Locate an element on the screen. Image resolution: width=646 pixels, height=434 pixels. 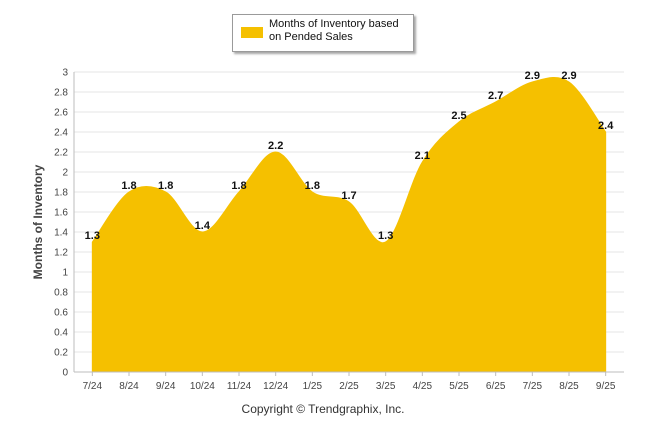
x-tick-label: 7/25 is located at coordinates (533, 386).